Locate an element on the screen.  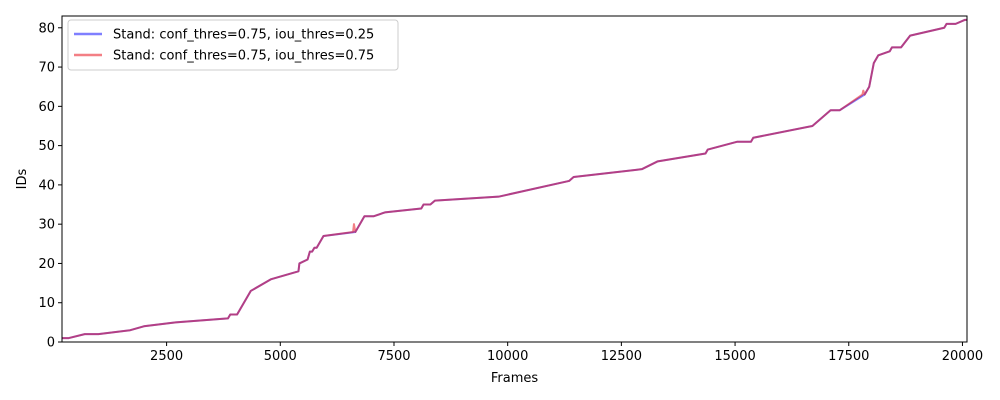
y-axis: 0 10 20 30 40 50 60 70 80 is located at coordinates (50, 186).